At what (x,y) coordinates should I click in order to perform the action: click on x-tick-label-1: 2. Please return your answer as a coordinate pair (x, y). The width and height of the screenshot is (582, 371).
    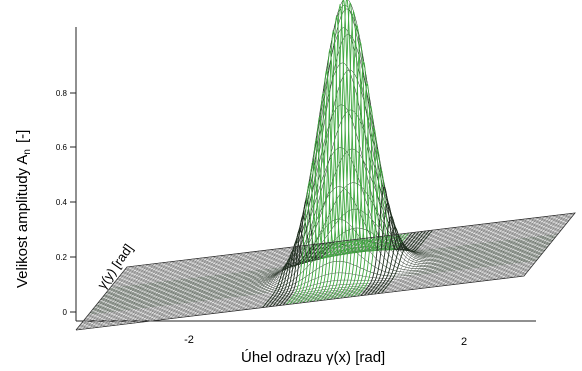
    Looking at the image, I should click on (464, 342).